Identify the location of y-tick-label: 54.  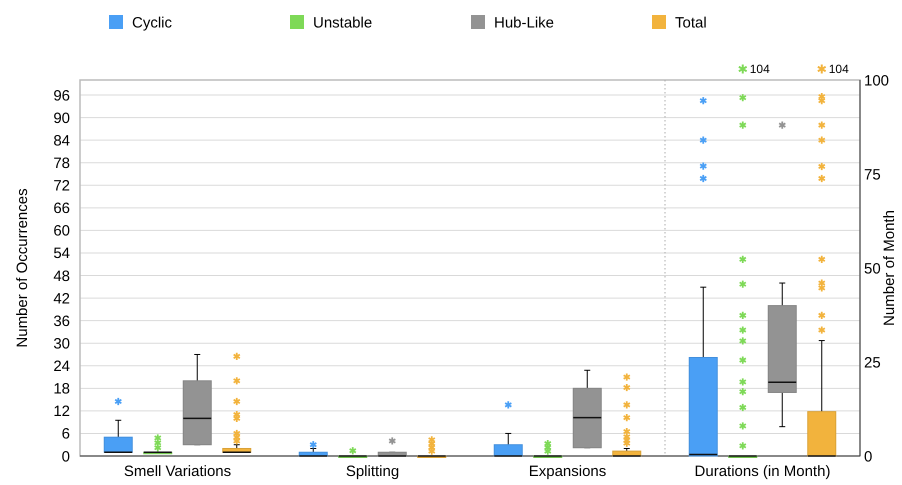
(61, 253).